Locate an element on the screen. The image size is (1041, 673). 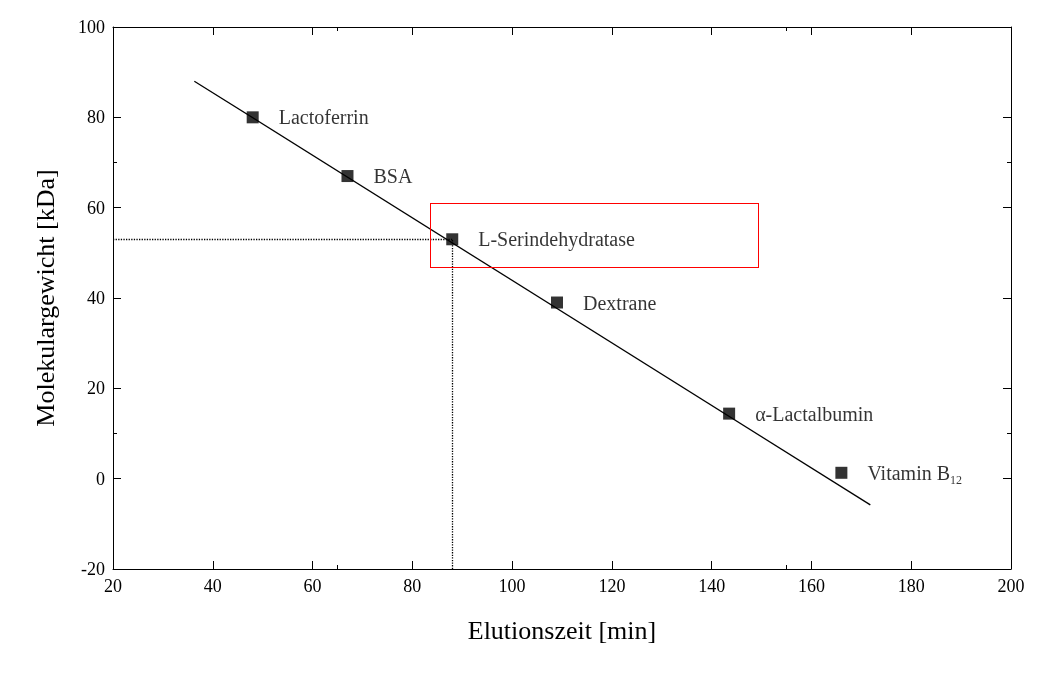
y-tick-label: 60 is located at coordinates (96, 207).